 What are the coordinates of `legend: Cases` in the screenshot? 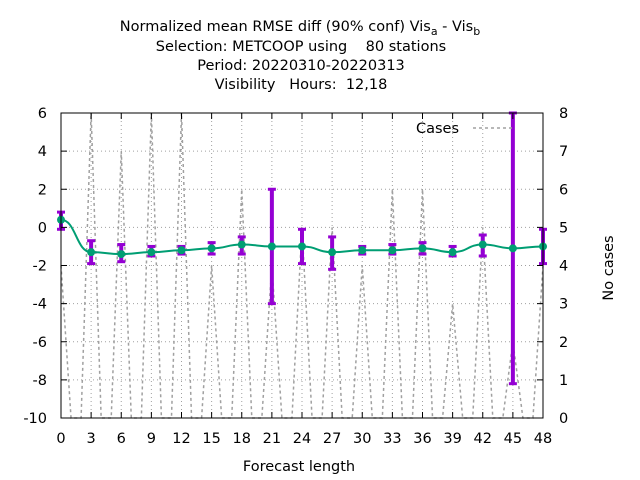 It's located at (465, 129).